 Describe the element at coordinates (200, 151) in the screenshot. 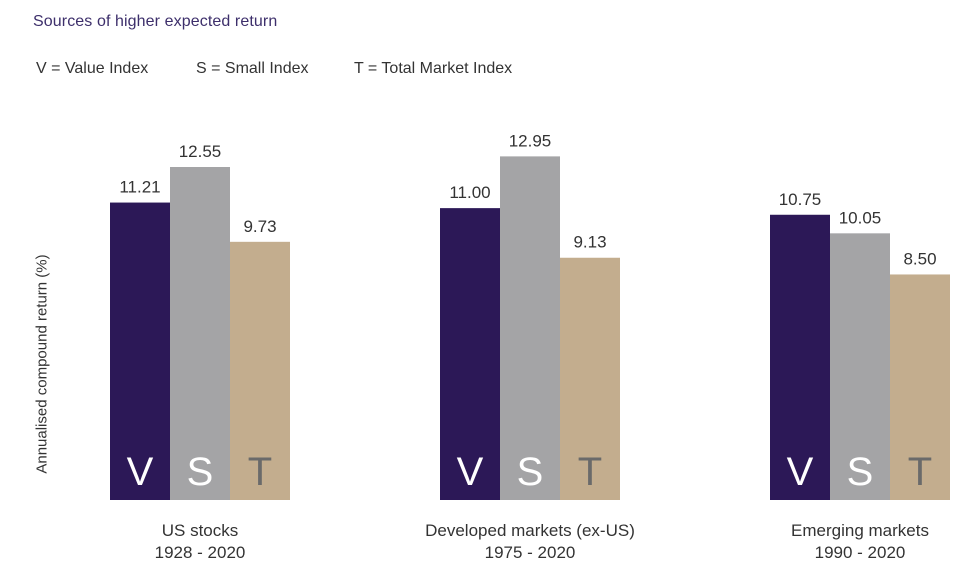

I see `data-label: 12.55` at that location.